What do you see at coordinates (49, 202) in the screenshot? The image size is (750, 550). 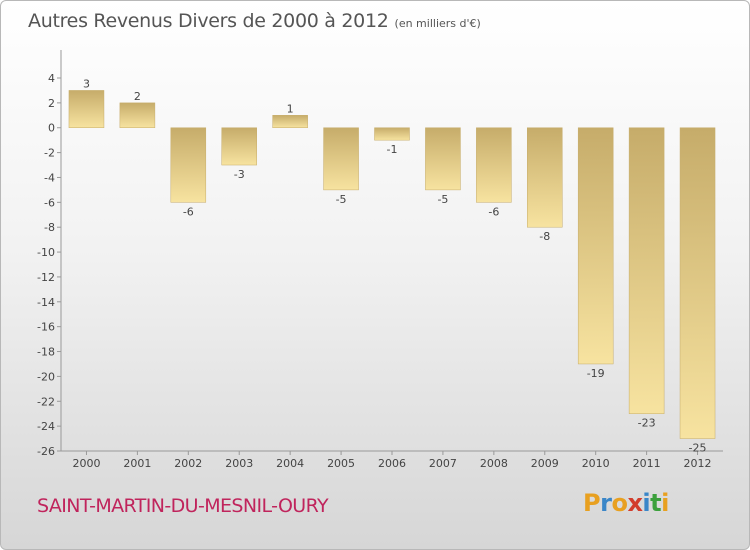 I see `y-tick-label: -6` at bounding box center [49, 202].